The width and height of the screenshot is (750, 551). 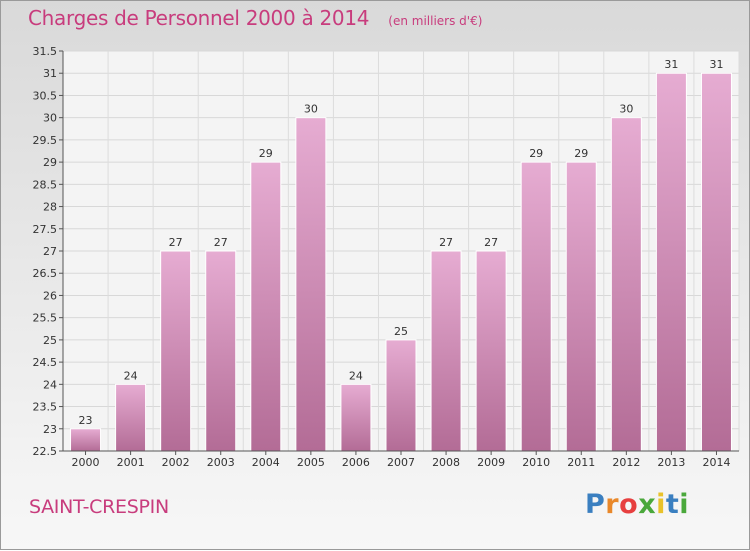 I want to click on bar-value-label: 23, so click(x=86, y=420).